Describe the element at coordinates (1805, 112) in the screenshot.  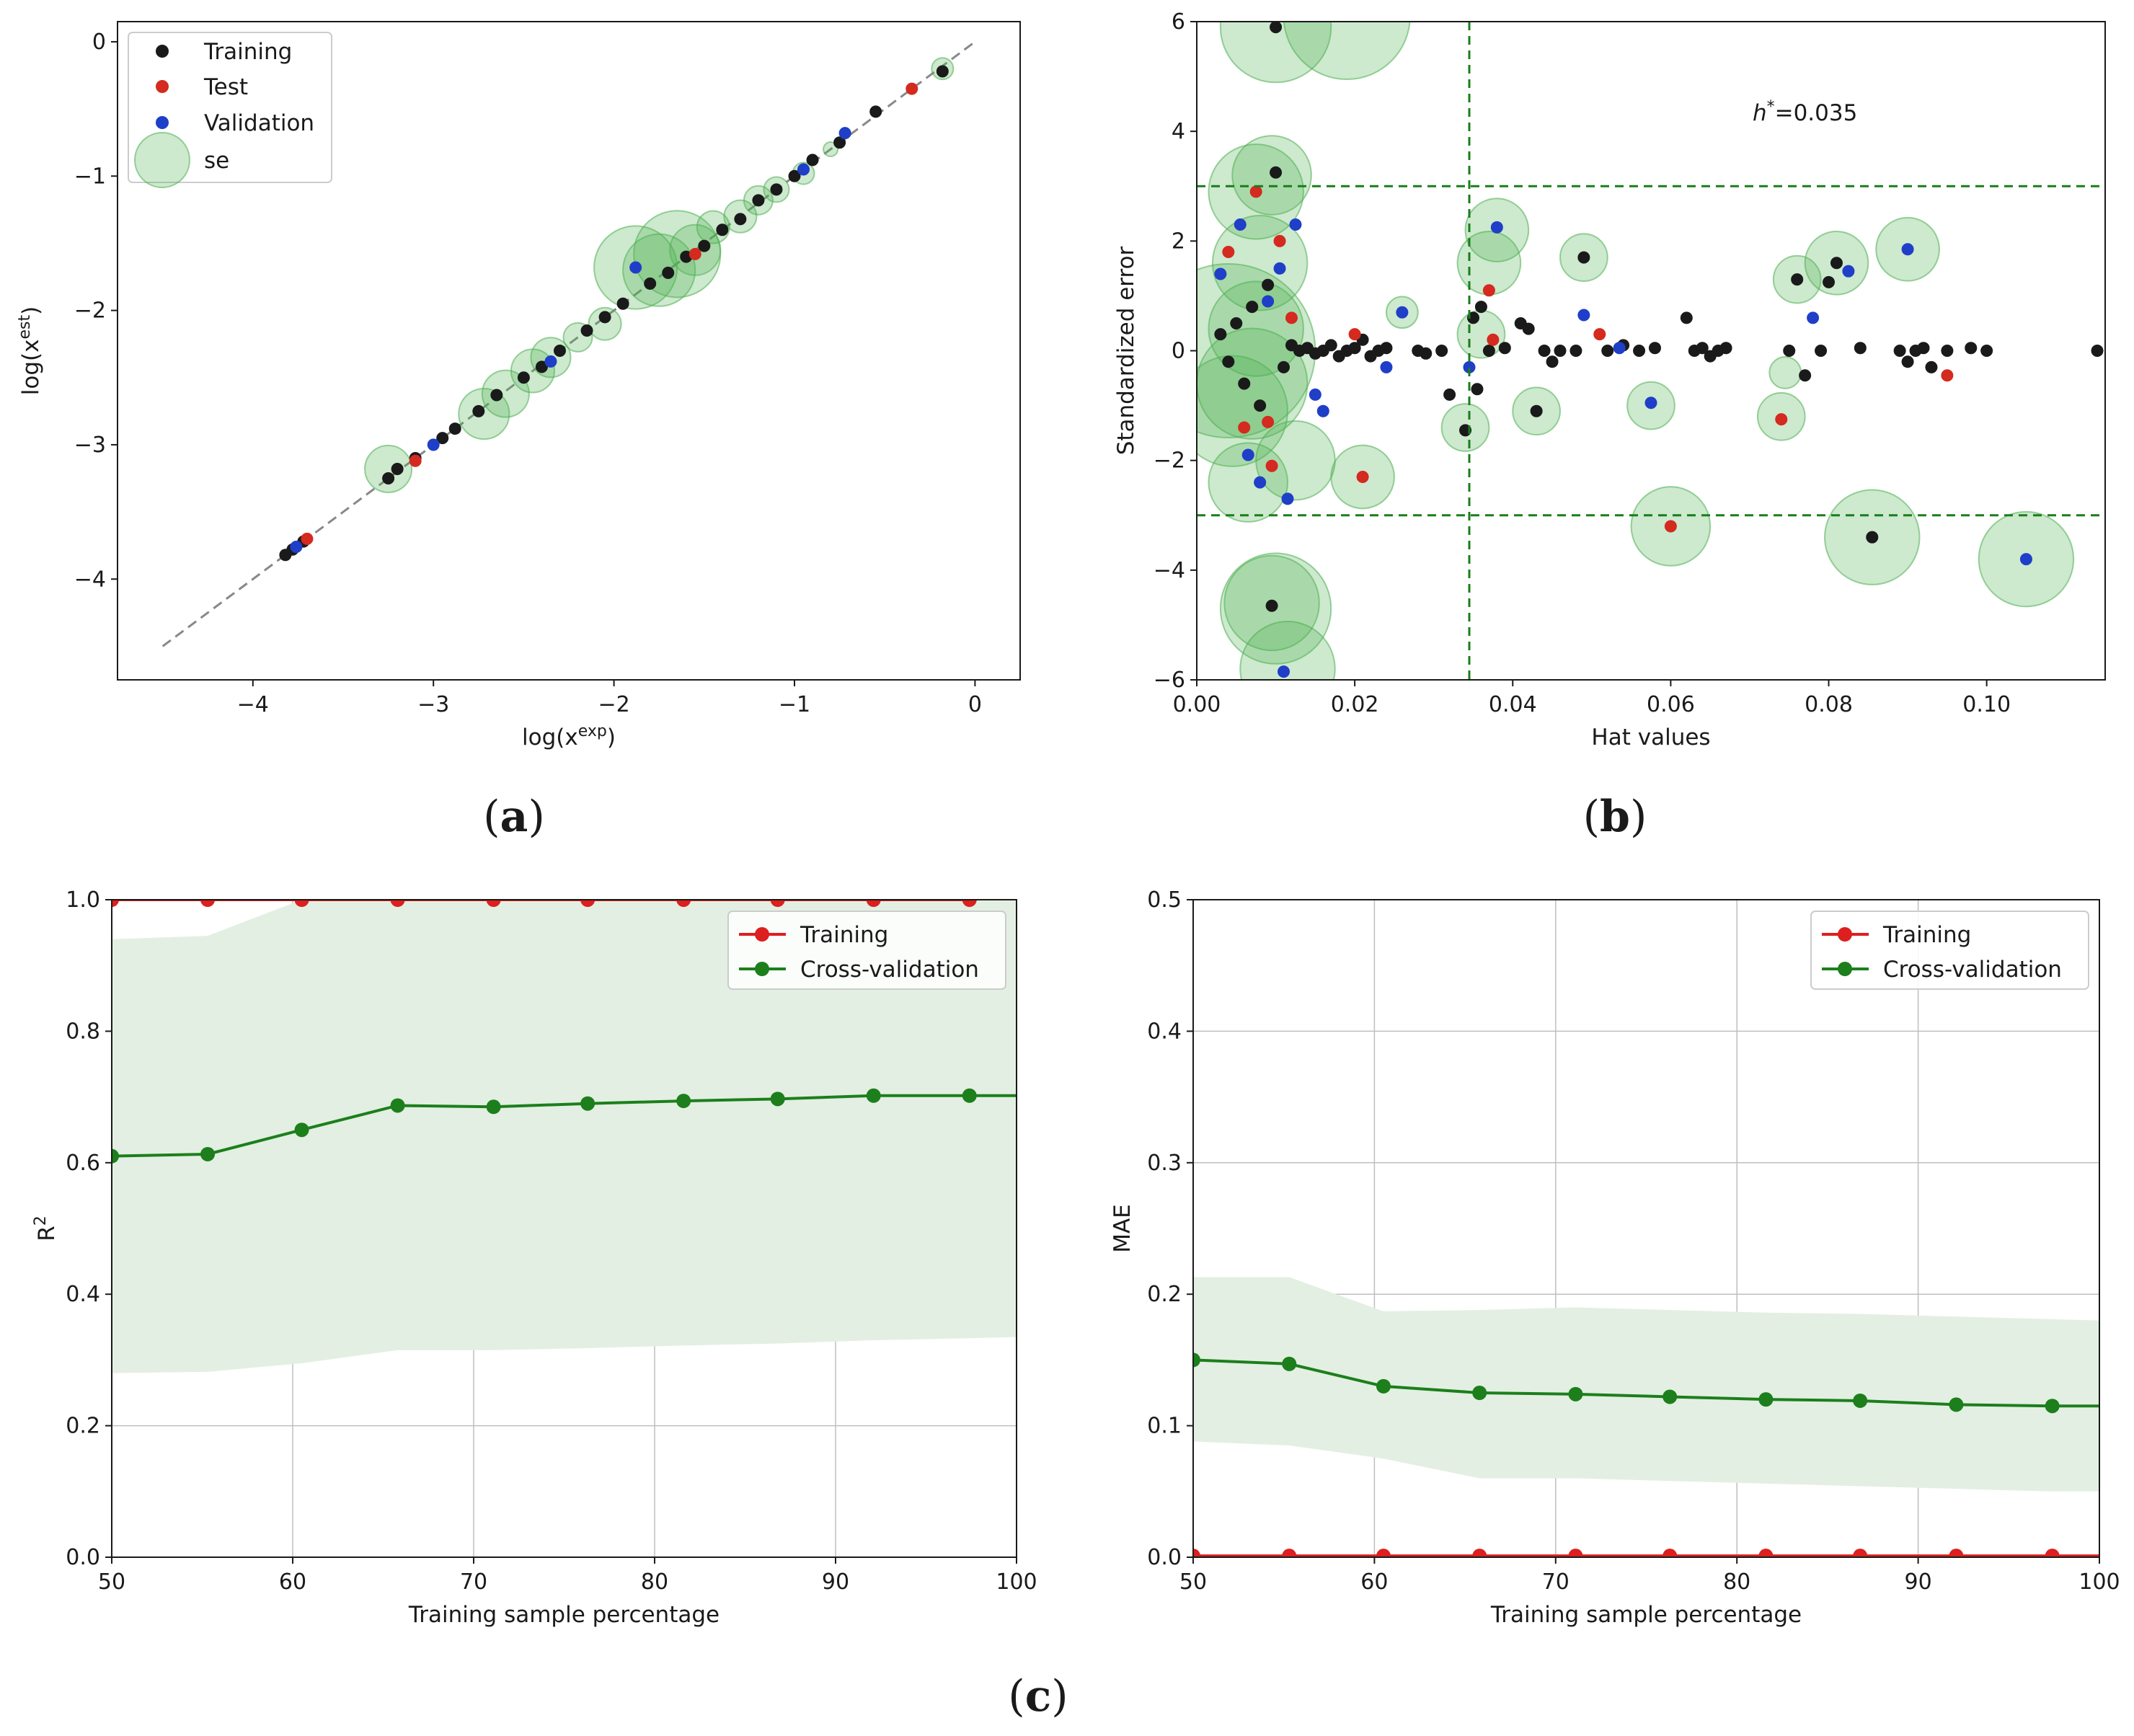
I see `hstar-annotation: h*=0.035` at that location.